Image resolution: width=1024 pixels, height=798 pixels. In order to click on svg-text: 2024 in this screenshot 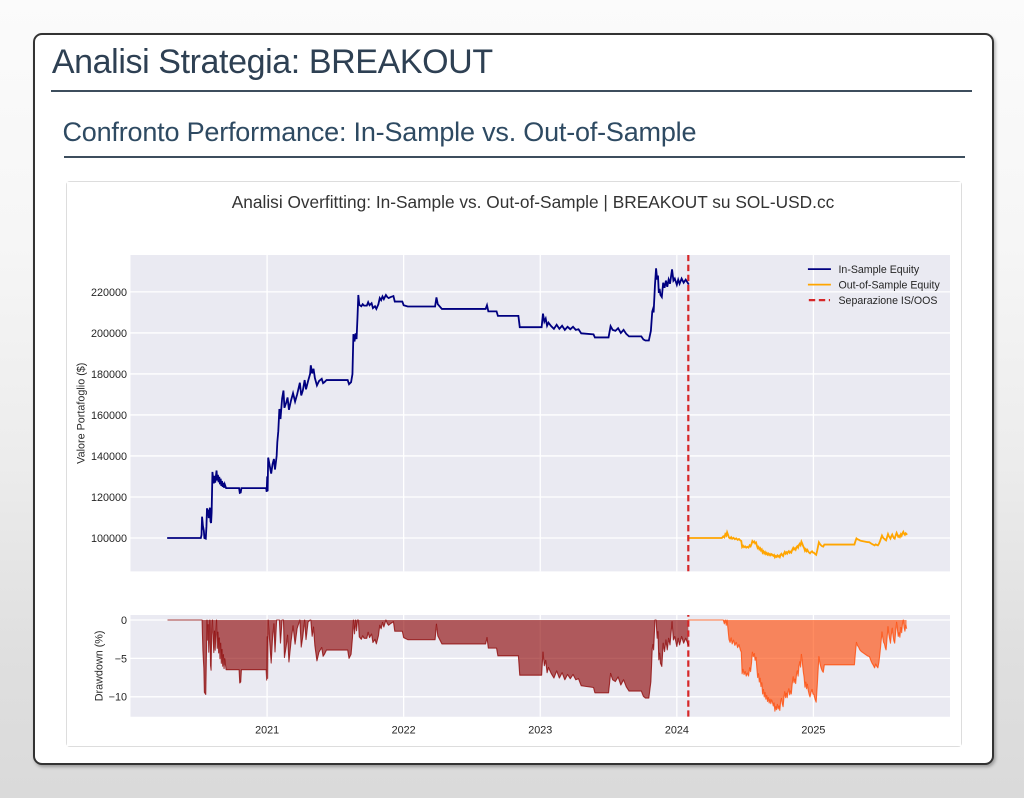, I will do `click(676, 731)`.